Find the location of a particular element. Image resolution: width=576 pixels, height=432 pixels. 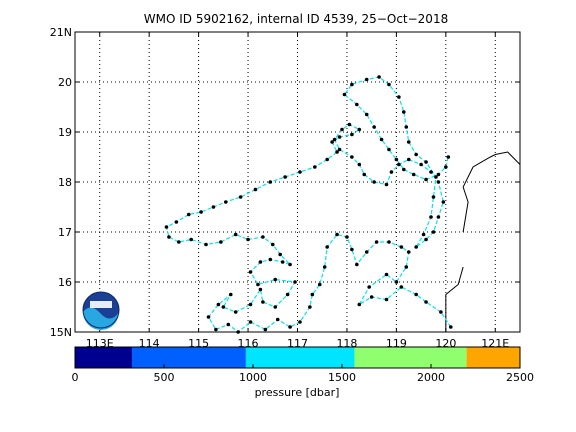

colorbar-tick-label: 0 is located at coordinates (75, 377).